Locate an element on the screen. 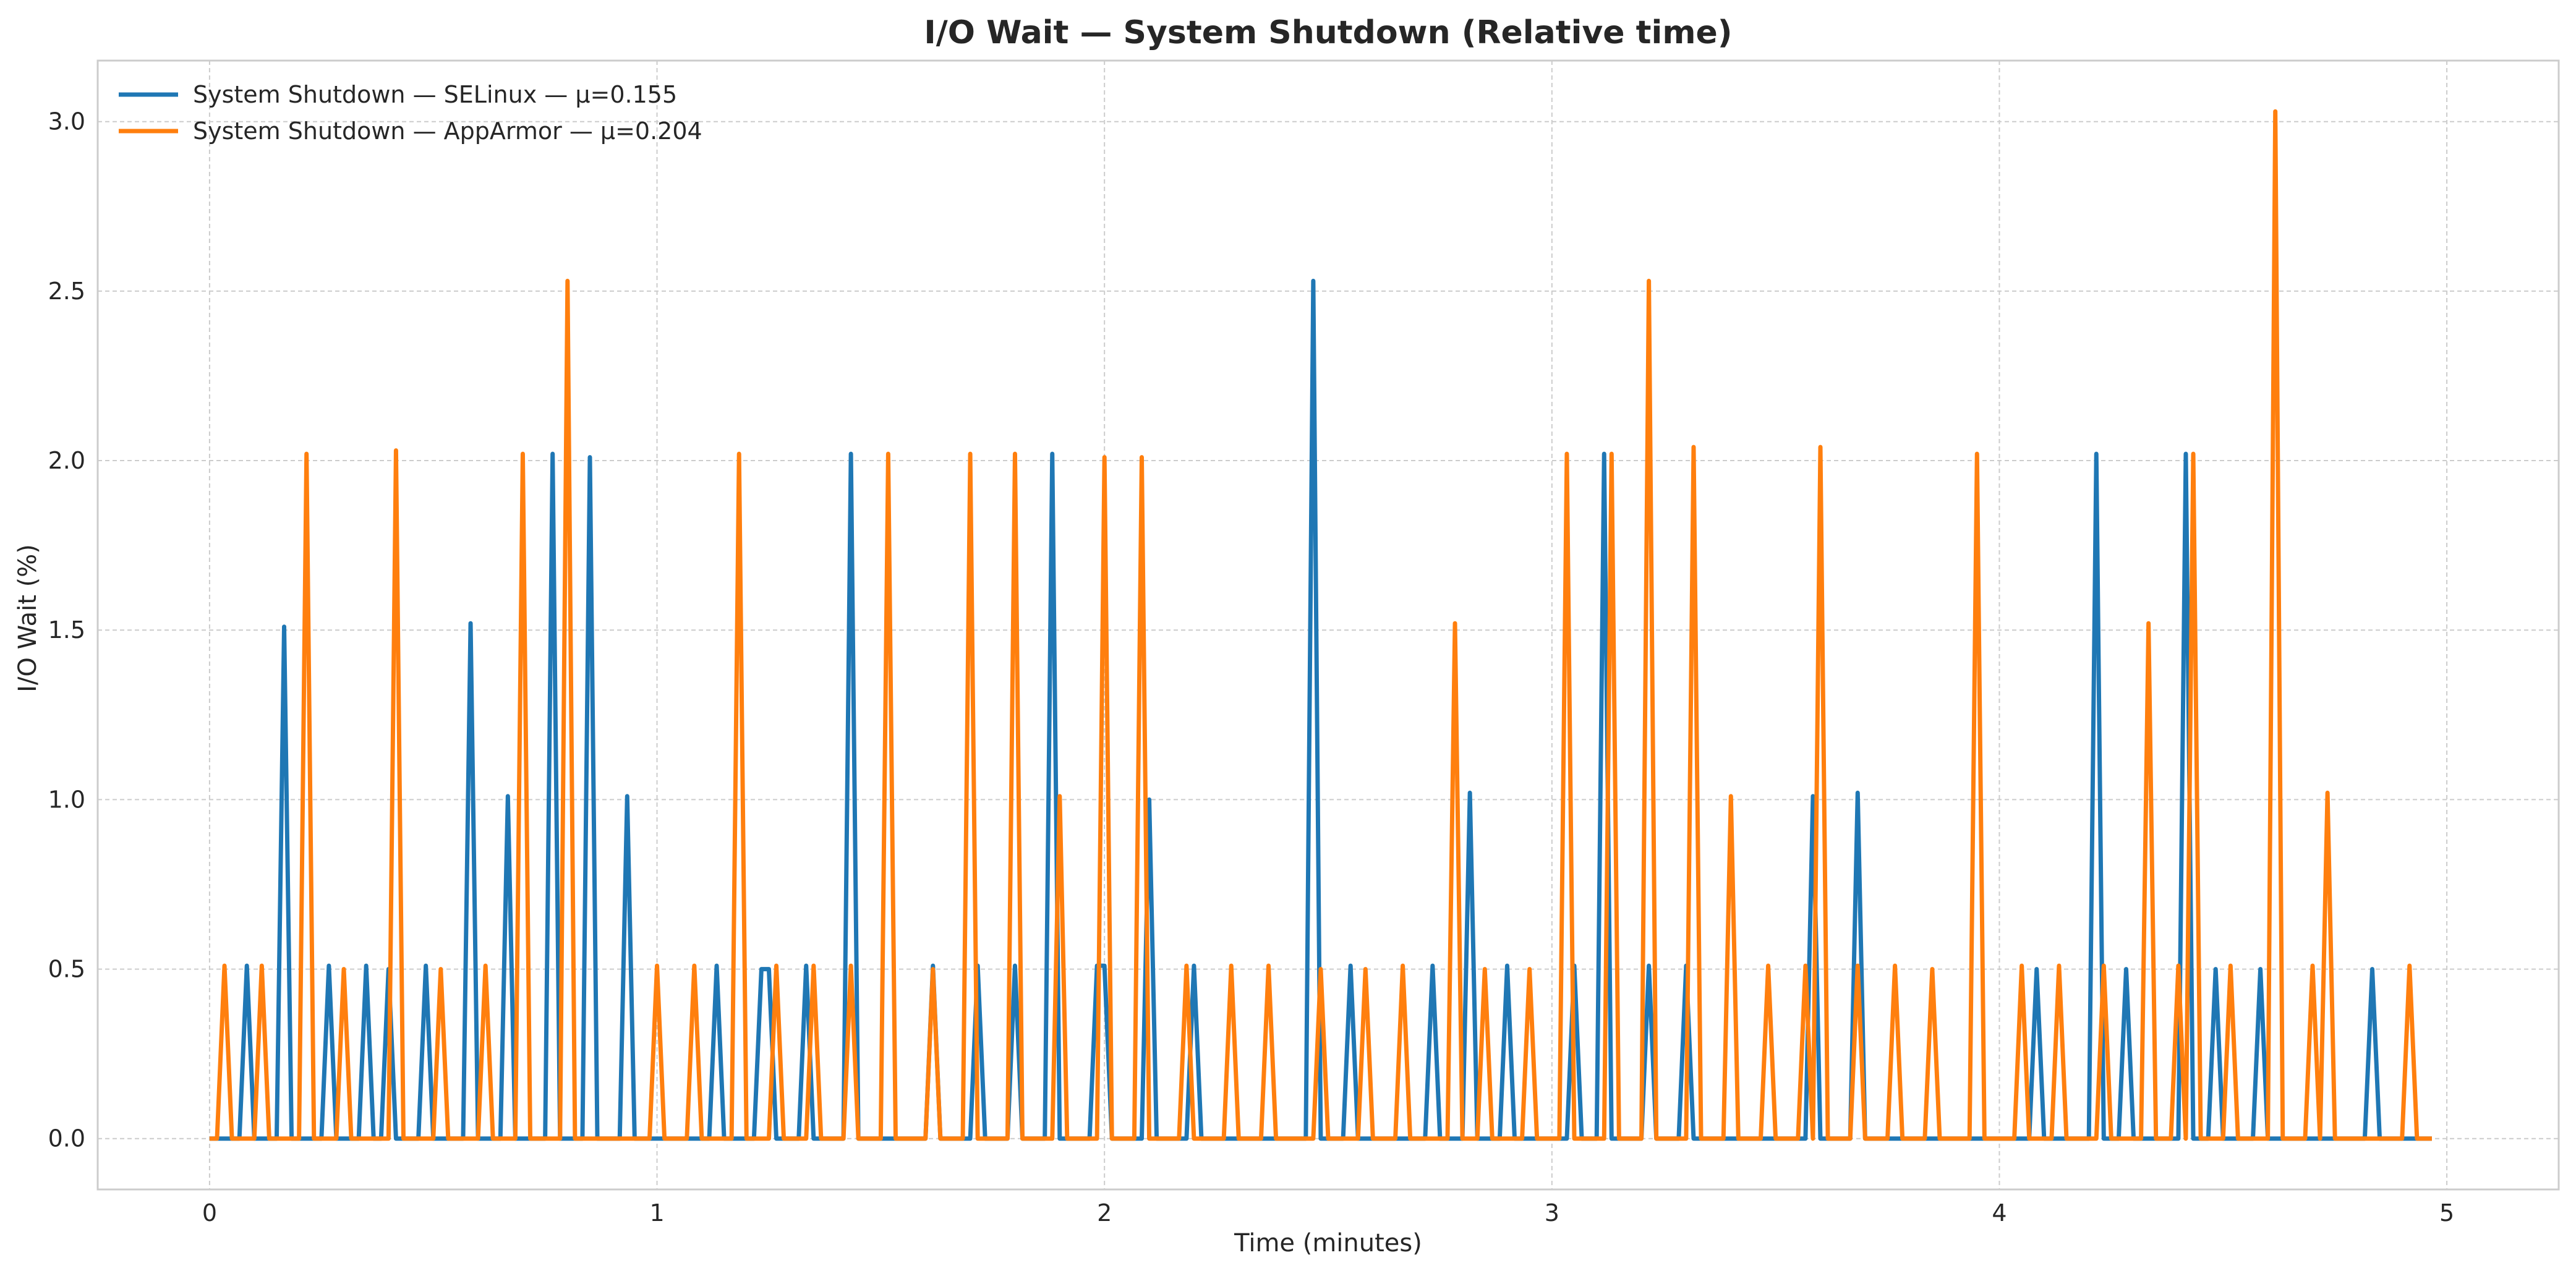 Image resolution: width=2576 pixels, height=1276 pixels. x-tick-labels: 0 1 2 3 4 5 is located at coordinates (1328, 1213).